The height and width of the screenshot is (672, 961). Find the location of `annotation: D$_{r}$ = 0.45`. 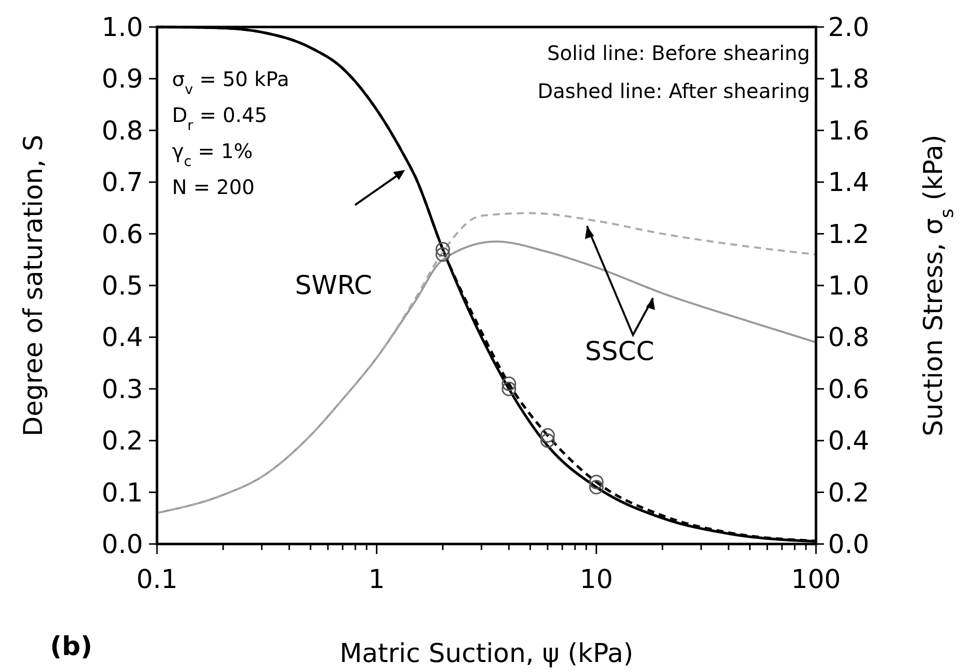

annotation: D$_{r}$ = 0.45 is located at coordinates (220, 118).